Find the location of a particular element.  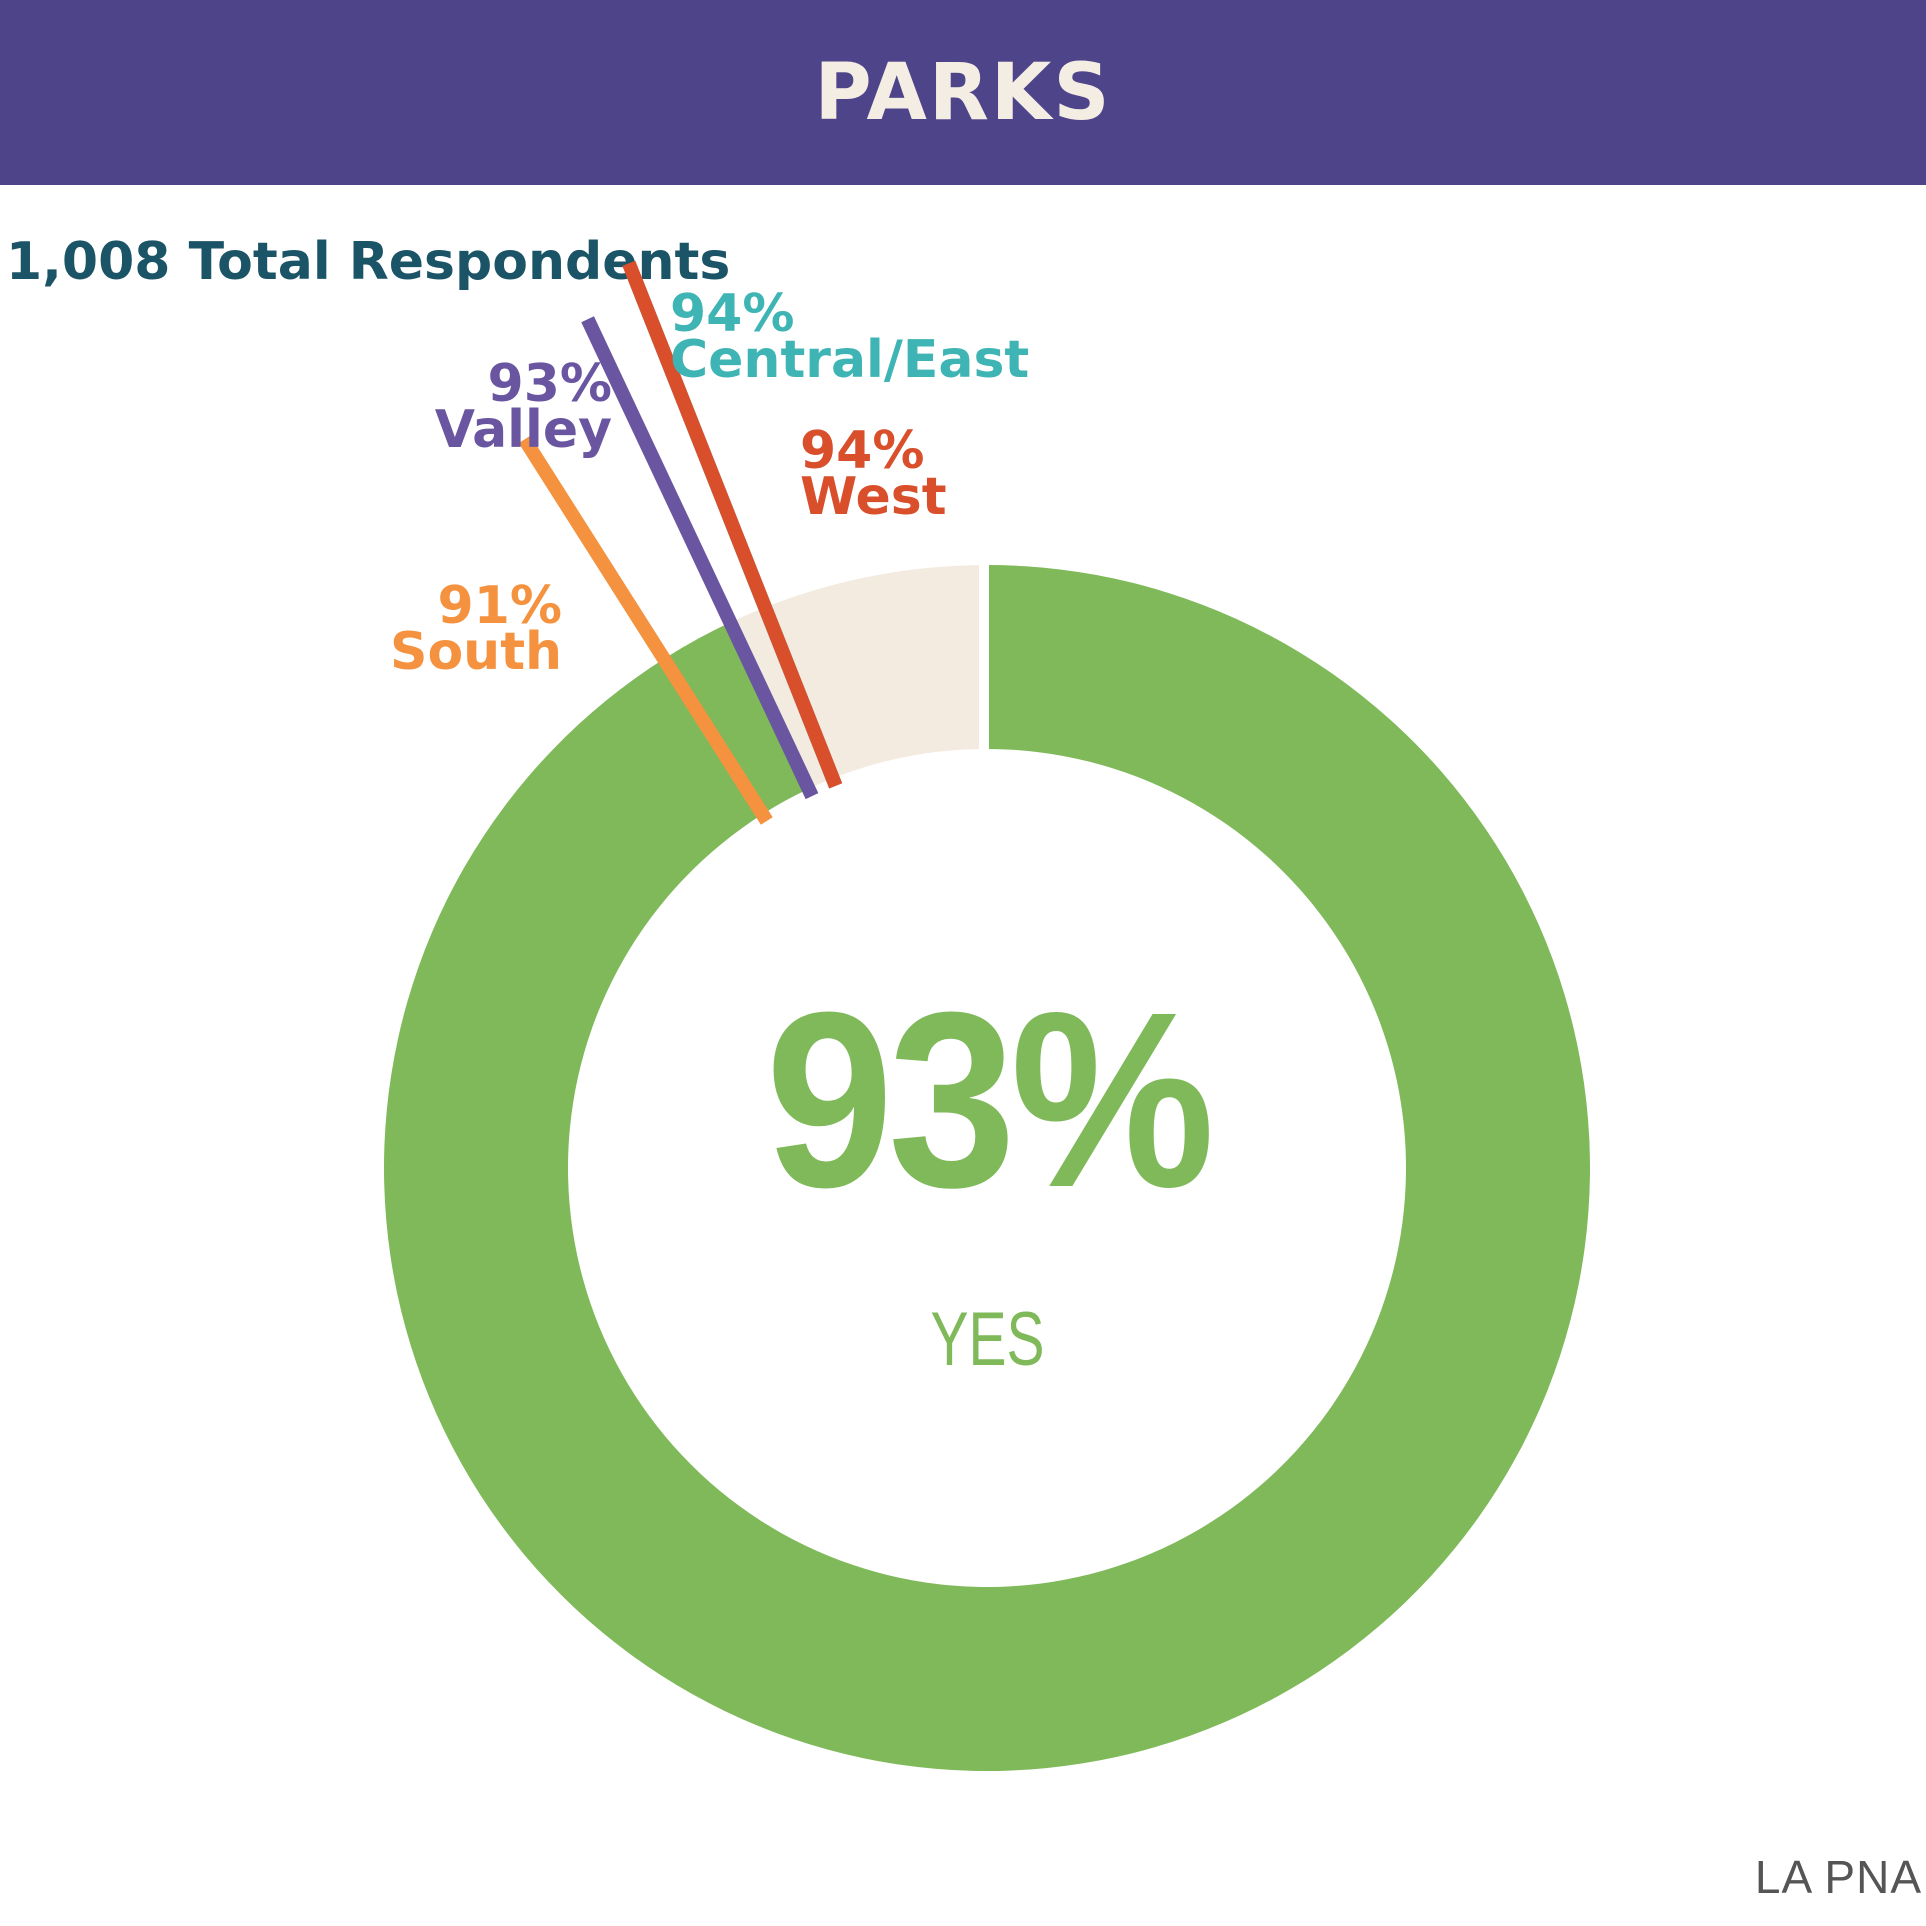

regional-markers is located at coordinates (680, 542).